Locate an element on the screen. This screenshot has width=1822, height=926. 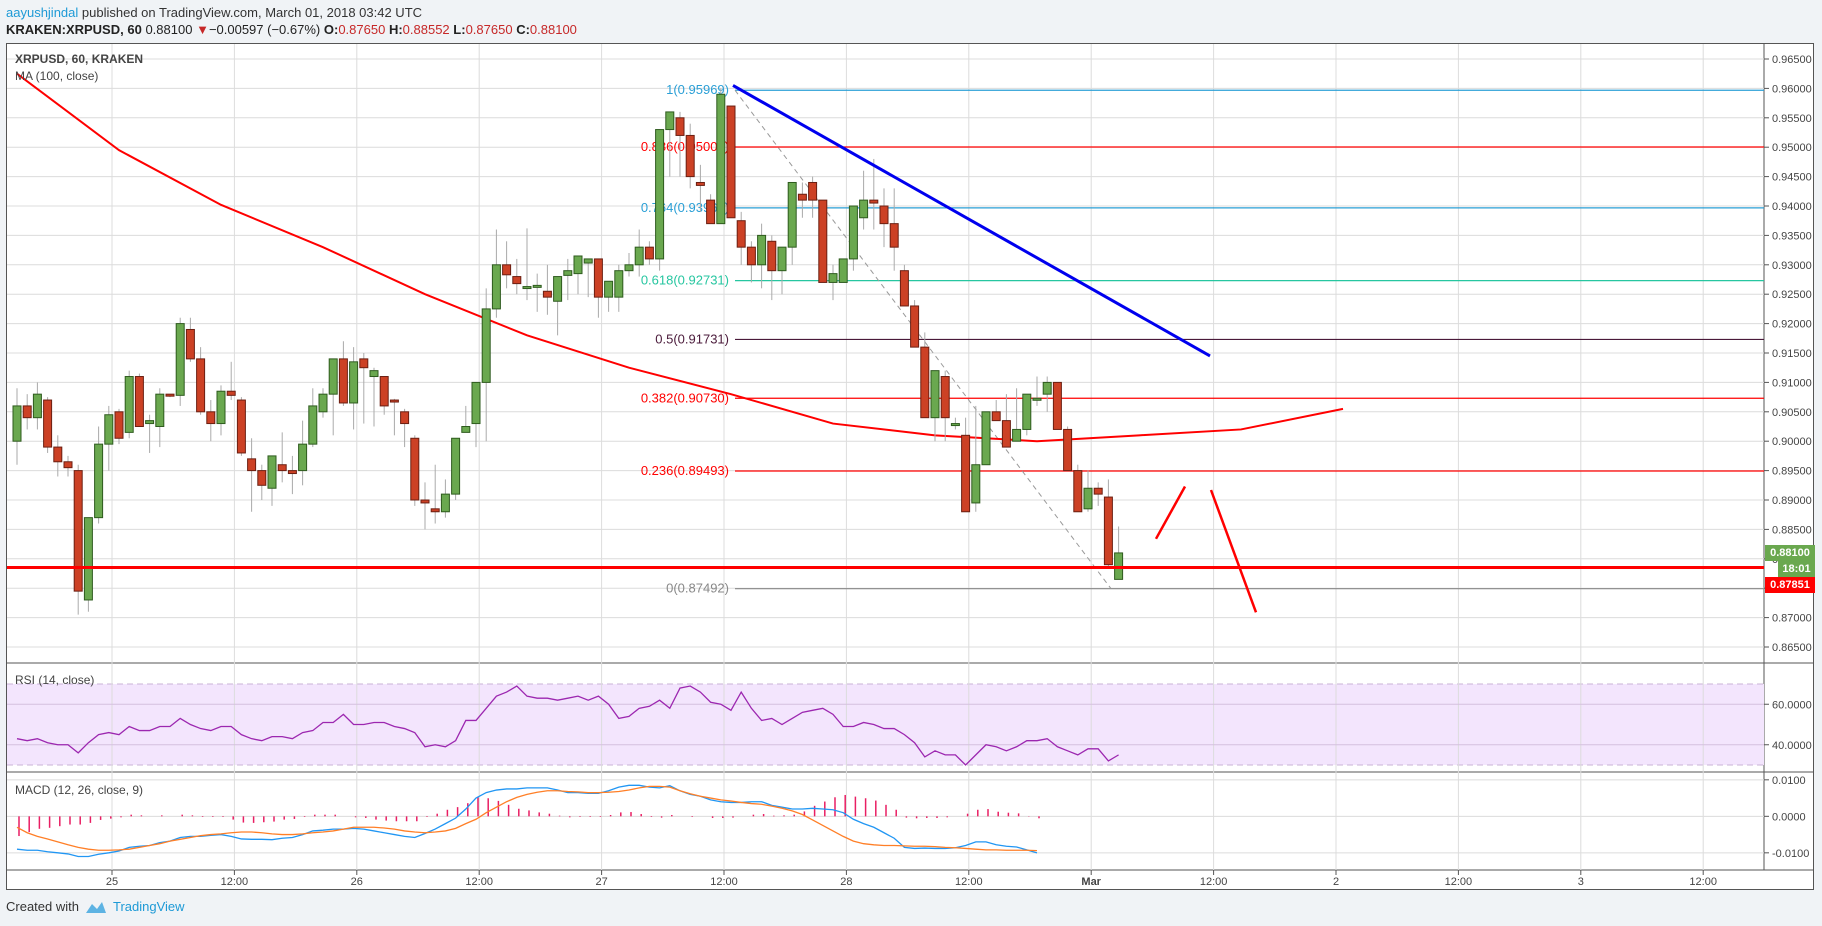
fib-level-label: 0(0.87492) is located at coordinates (697, 588).